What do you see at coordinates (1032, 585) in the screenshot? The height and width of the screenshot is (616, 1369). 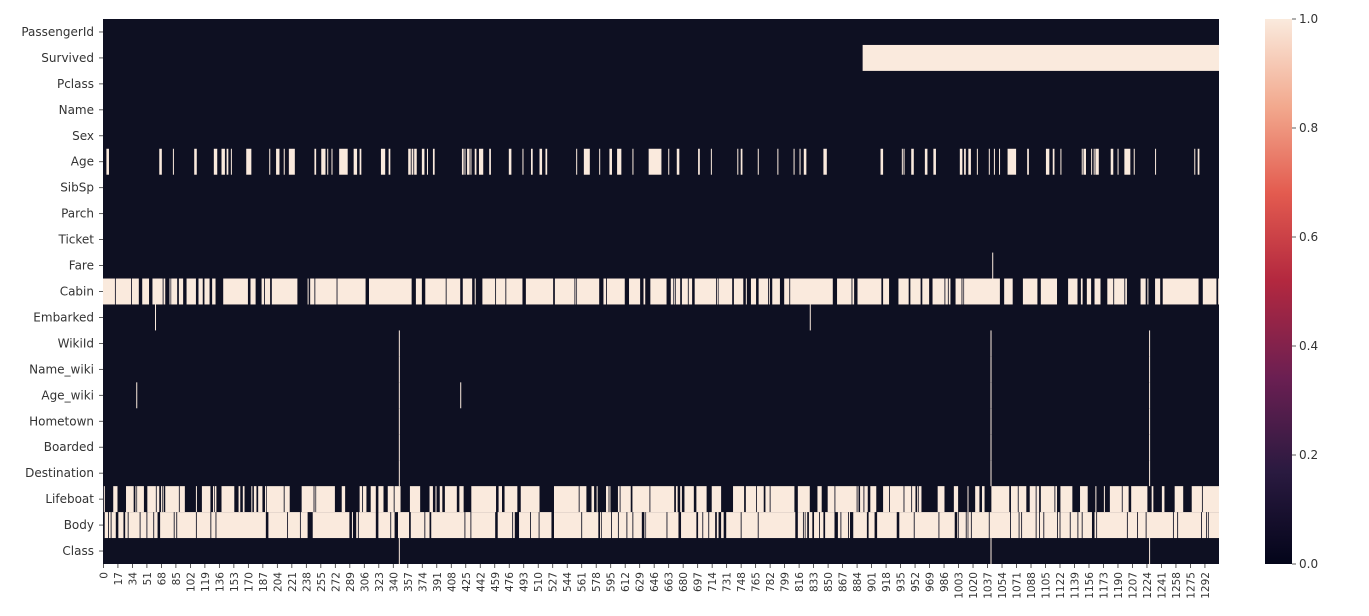 I see `x-tick-label: 1088` at bounding box center [1032, 585].